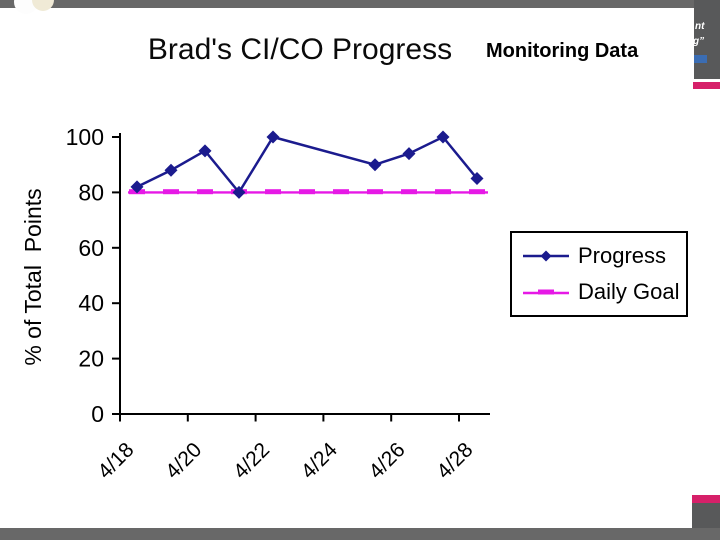 This screenshot has height=540, width=720. Describe the element at coordinates (360, 4) in the screenshot. I see `top-frame-bar` at that location.